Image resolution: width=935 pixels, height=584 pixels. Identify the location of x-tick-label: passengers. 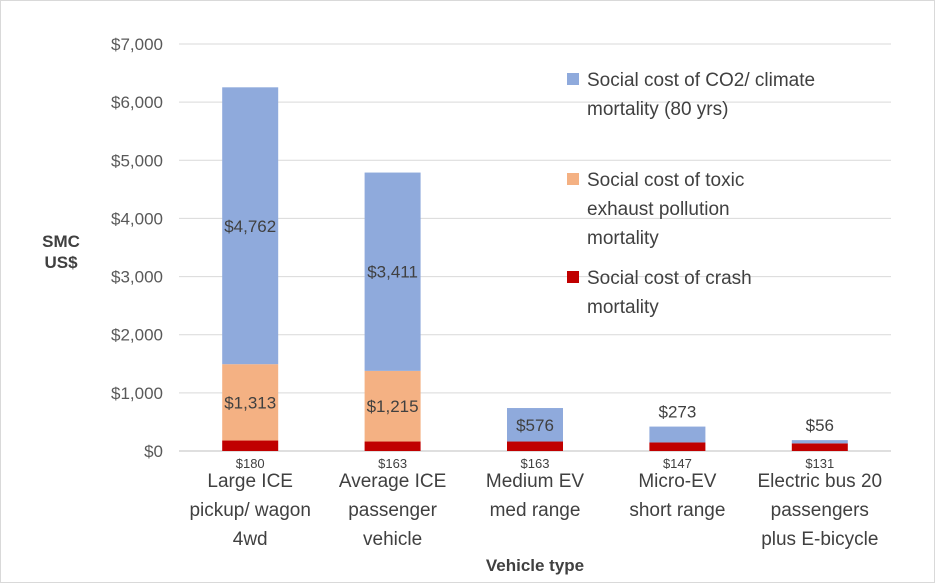
(820, 510).